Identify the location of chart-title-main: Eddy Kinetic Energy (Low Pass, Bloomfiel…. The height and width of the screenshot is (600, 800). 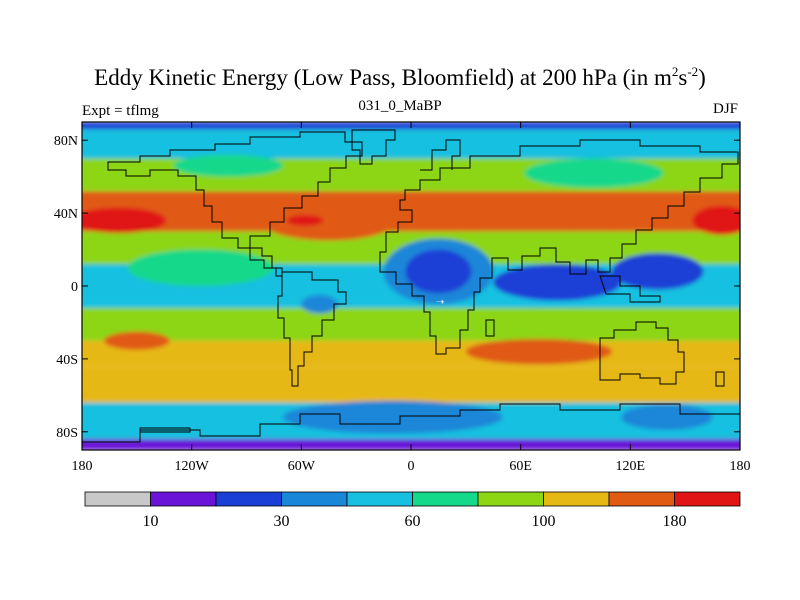
(383, 77).